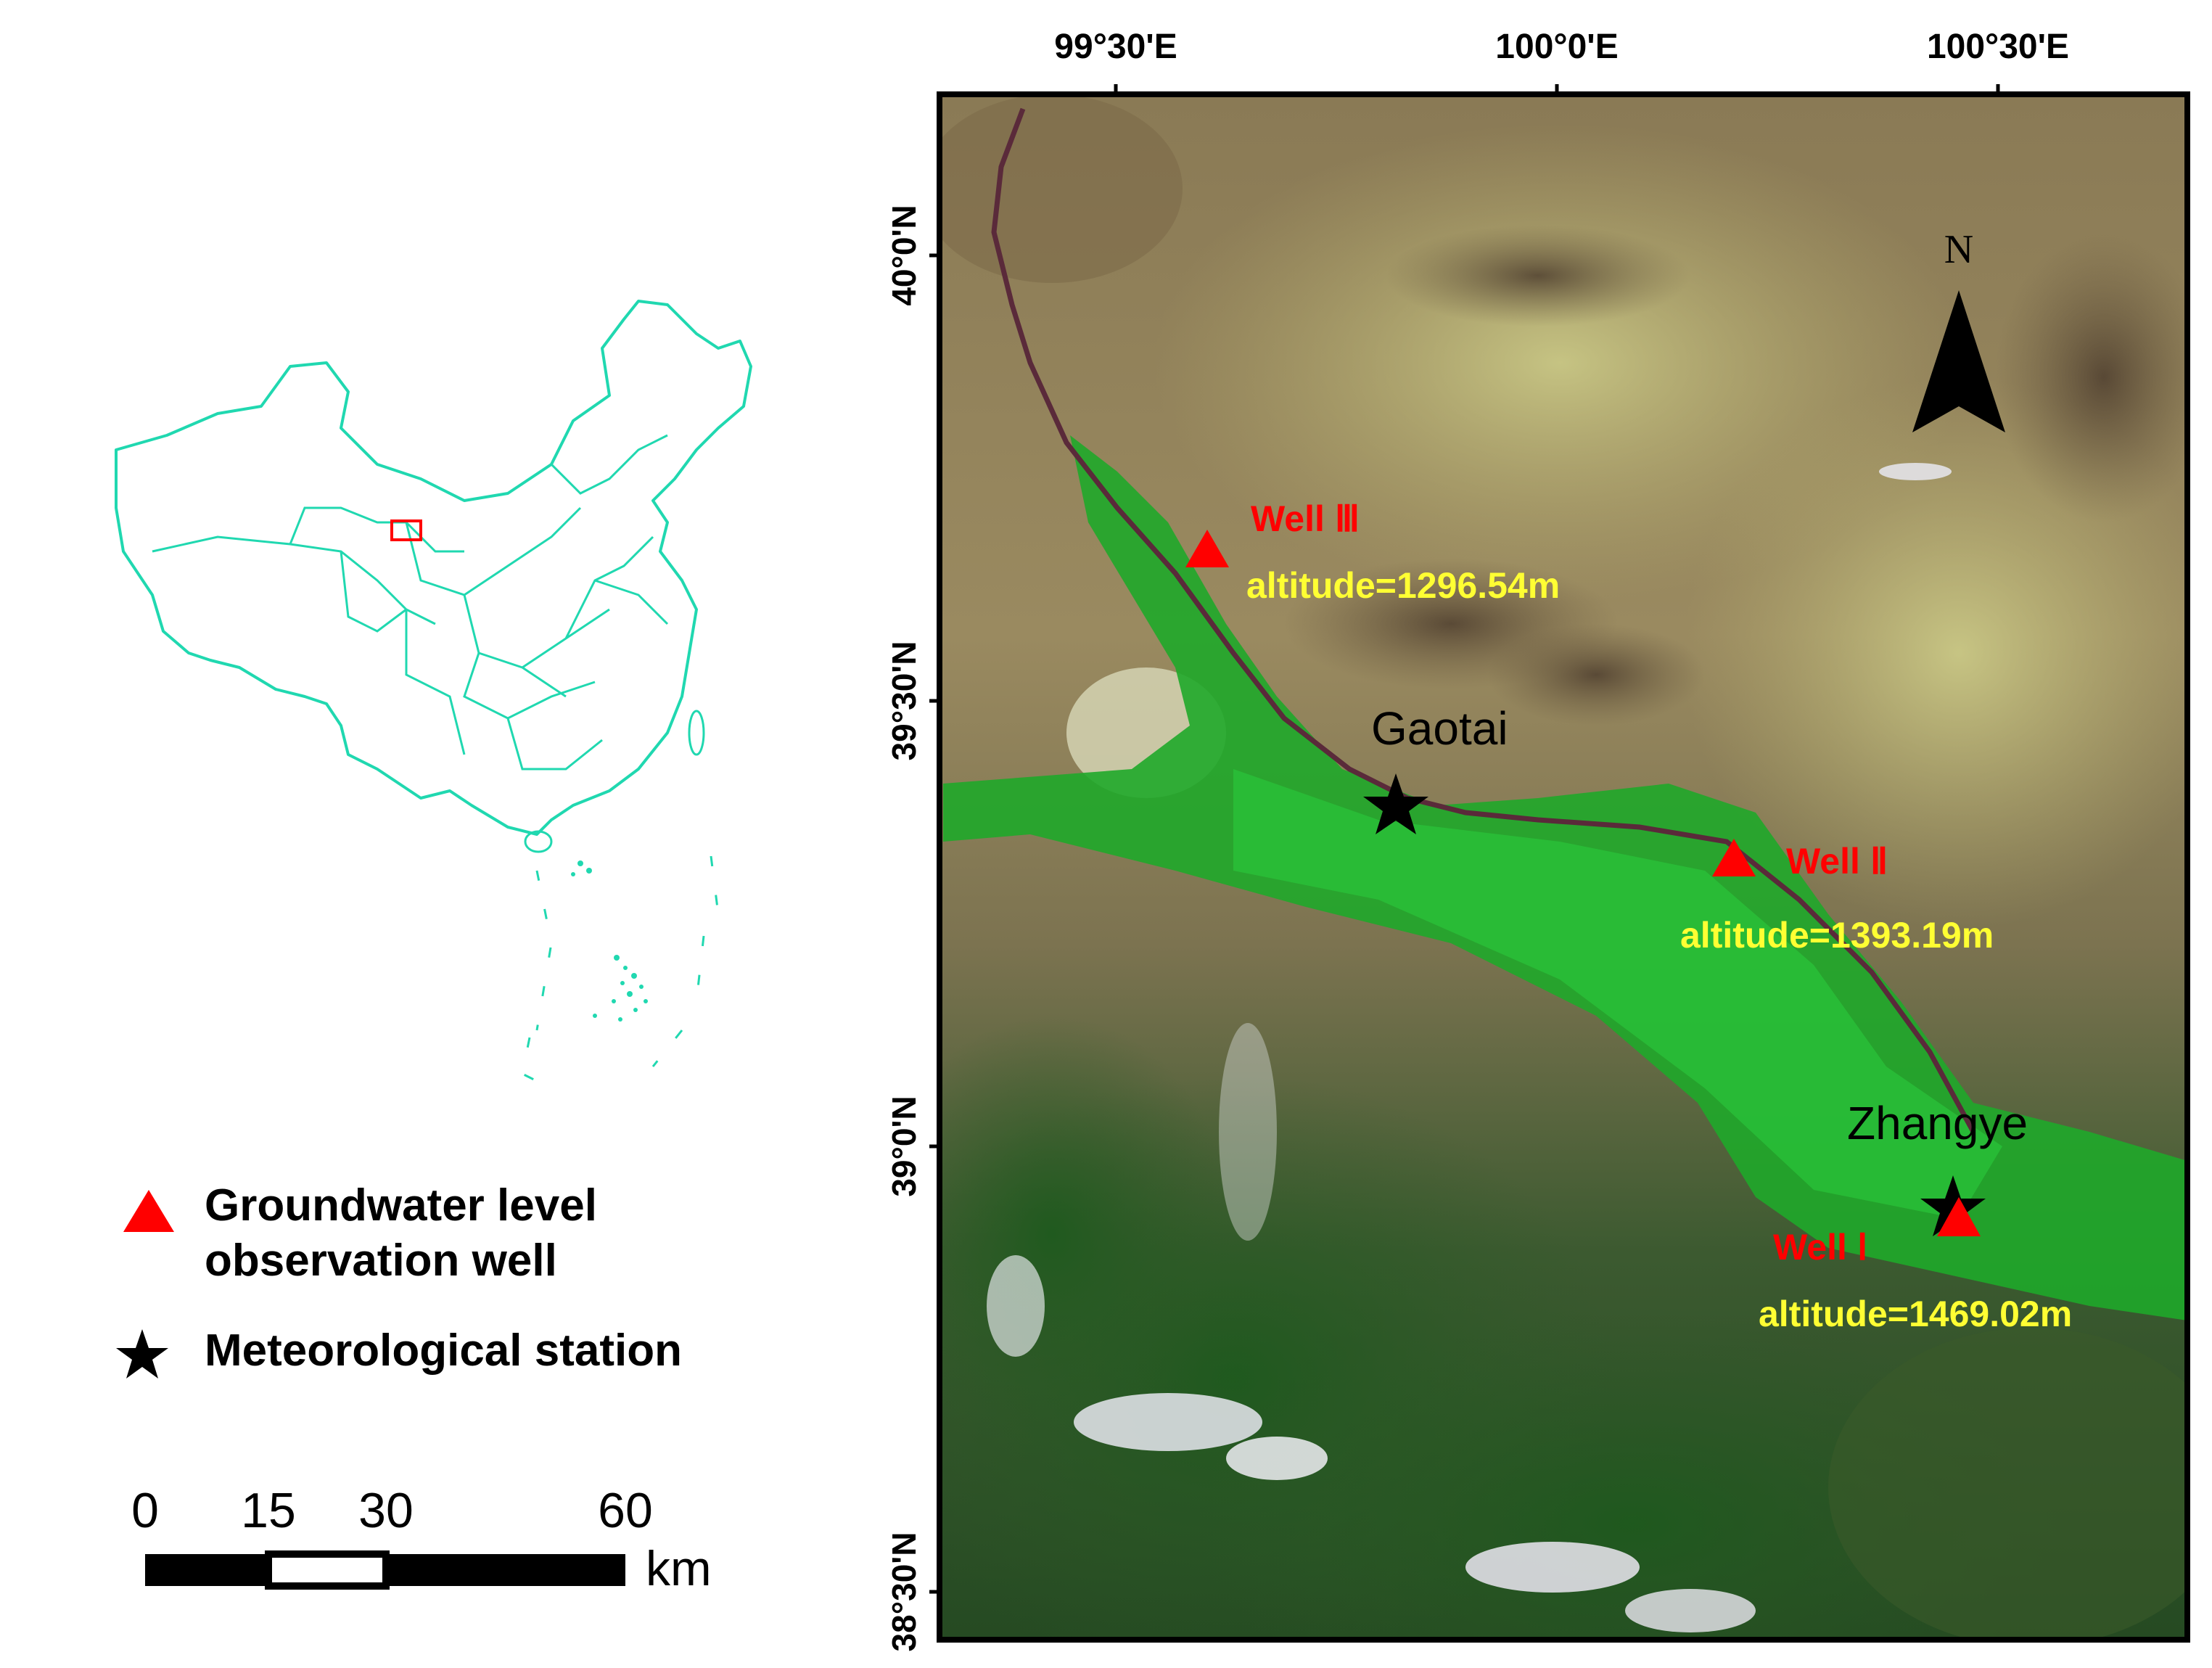  I want to click on lon-label-100-30: 100°30'E, so click(1998, 47).